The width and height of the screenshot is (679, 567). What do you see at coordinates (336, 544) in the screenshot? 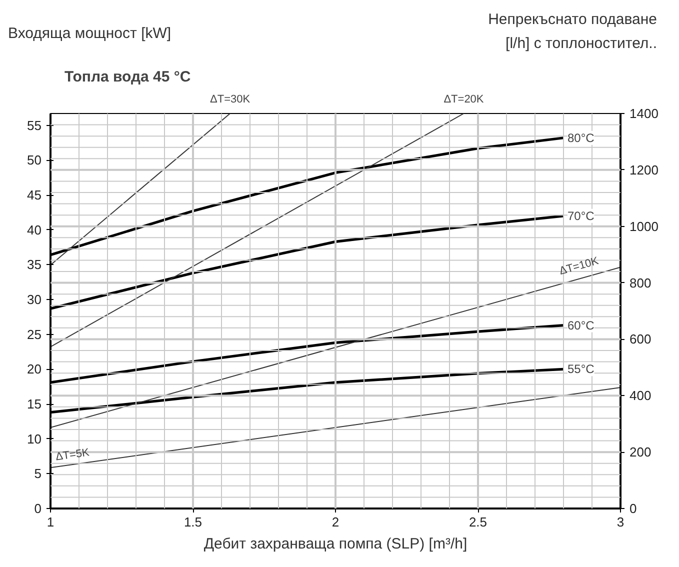
I see `x-axis-title: Дебит захранваща помпа (SLP) [m³/h]` at bounding box center [336, 544].